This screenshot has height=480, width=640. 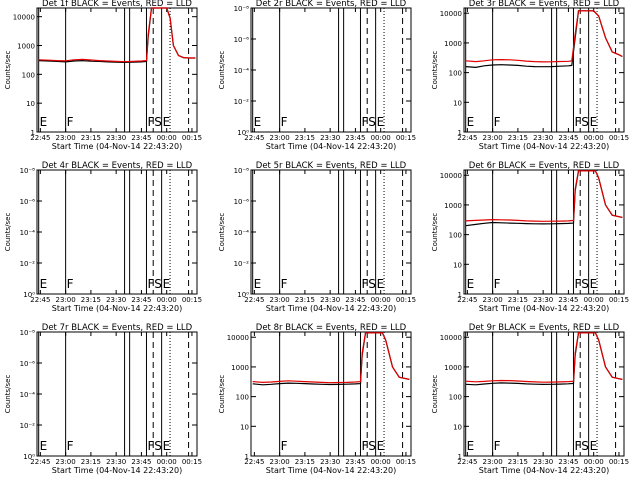 What do you see at coordinates (544, 166) in the screenshot?
I see `panel-title: Det 6r BLACK = Events, RED = LLD` at bounding box center [544, 166].